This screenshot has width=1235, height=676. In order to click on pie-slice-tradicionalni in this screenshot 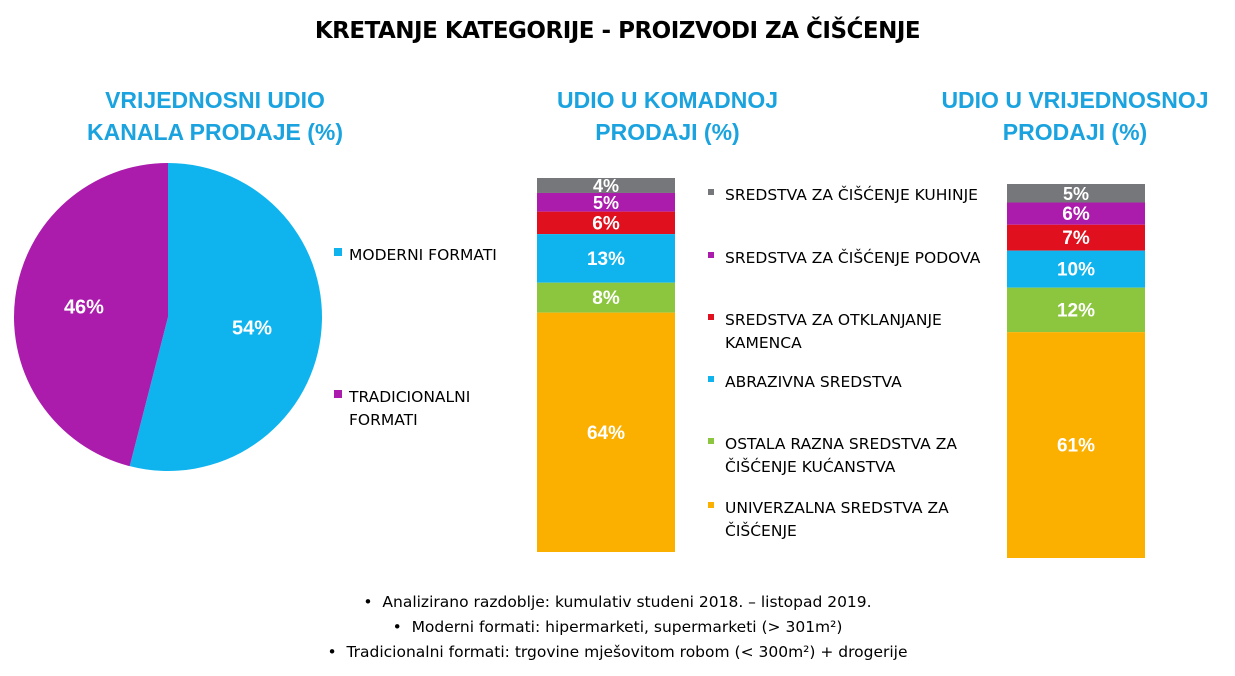, I will do `click(91, 315)`.